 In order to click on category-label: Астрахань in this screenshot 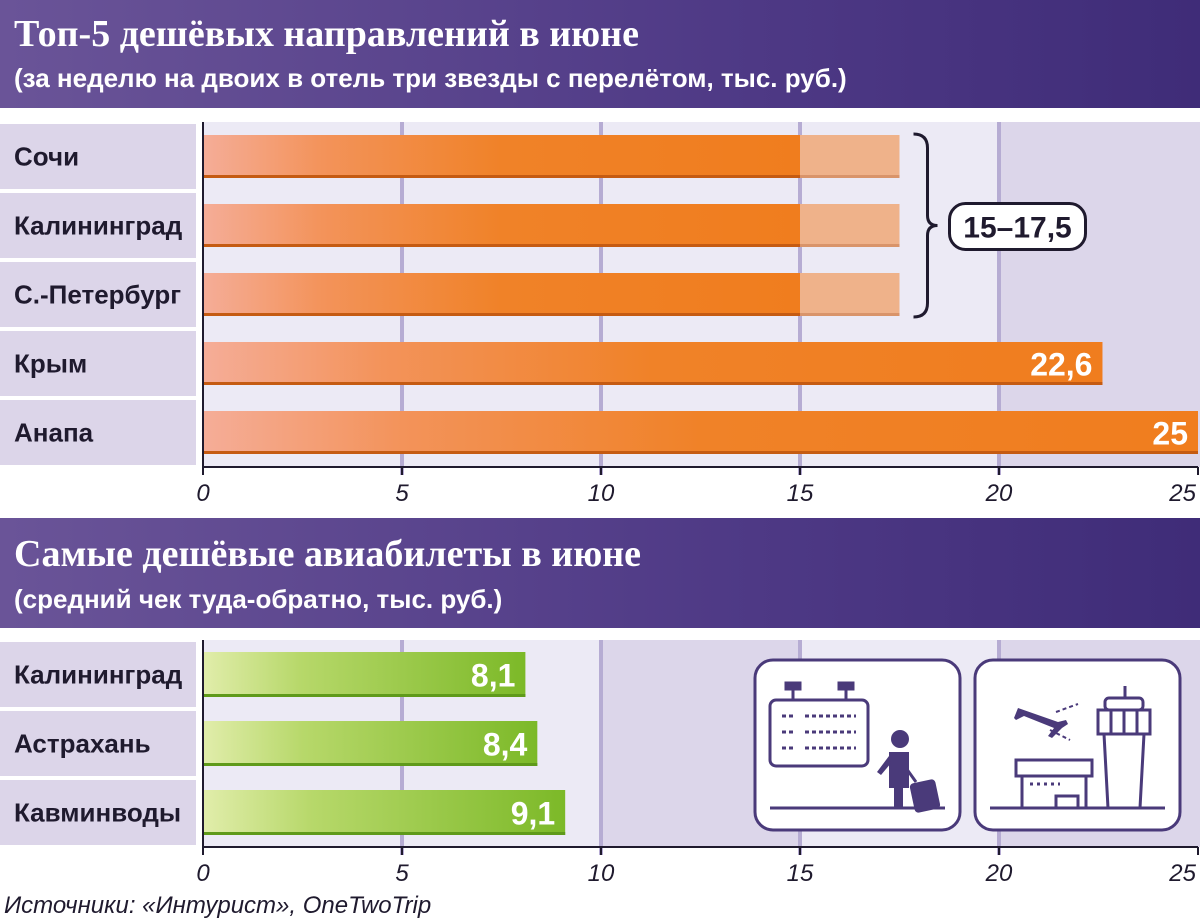, I will do `click(82, 744)`.